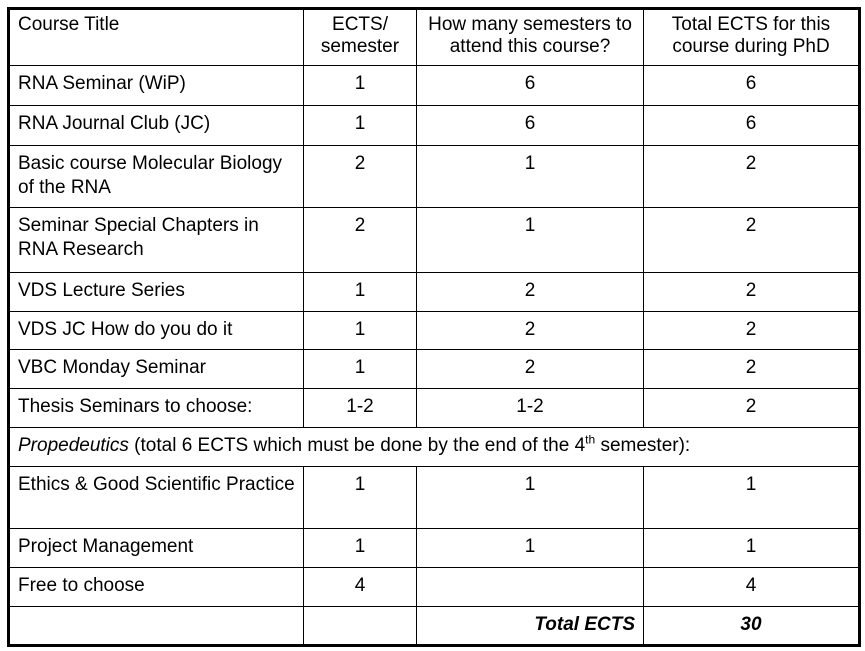 This screenshot has width=865, height=651. Describe the element at coordinates (156, 37) in the screenshot. I see `header-cell: Course Title` at that location.